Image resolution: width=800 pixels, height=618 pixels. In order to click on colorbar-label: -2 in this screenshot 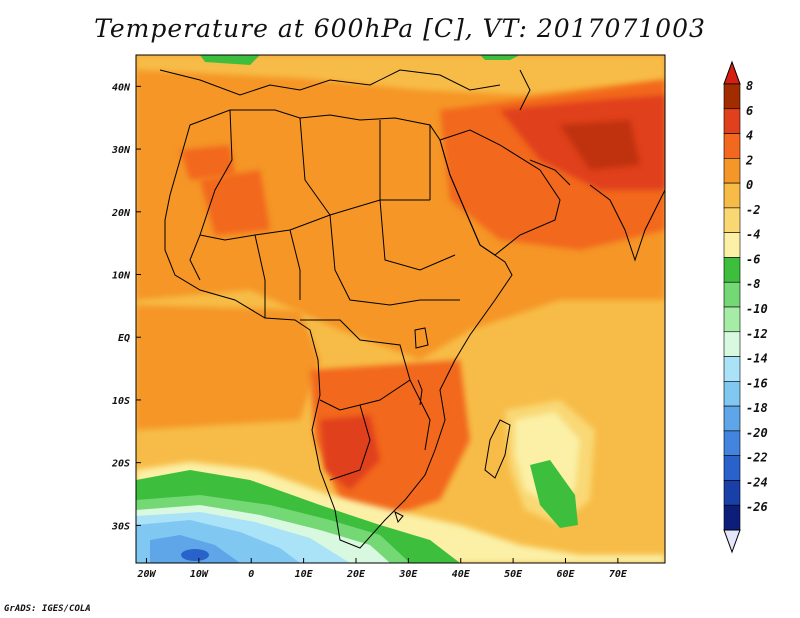, I will do `click(753, 210)`.